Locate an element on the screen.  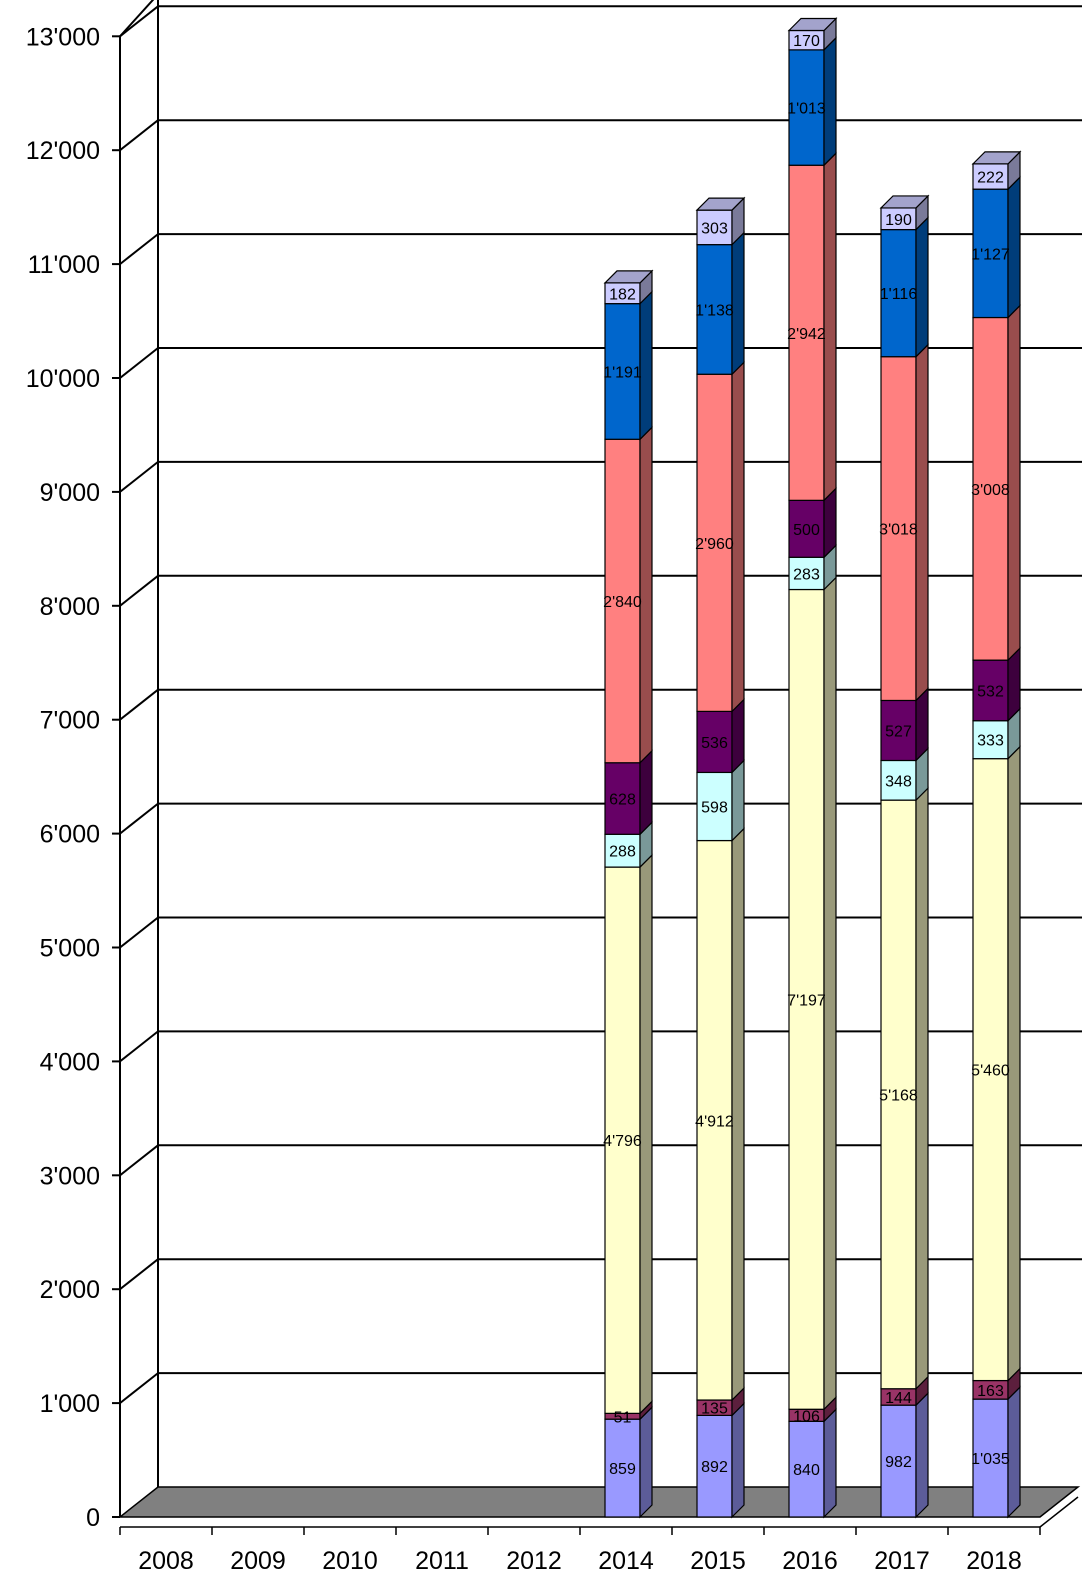
bar-segment-2014-s6 is located at coordinates (622, 371).